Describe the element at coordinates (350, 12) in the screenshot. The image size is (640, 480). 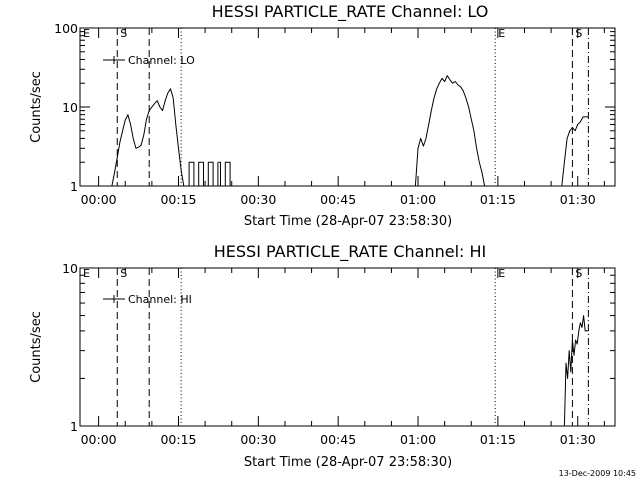
I see `chart-lo-title: HESSI PARTICLE_RATE Channel: LO` at that location.